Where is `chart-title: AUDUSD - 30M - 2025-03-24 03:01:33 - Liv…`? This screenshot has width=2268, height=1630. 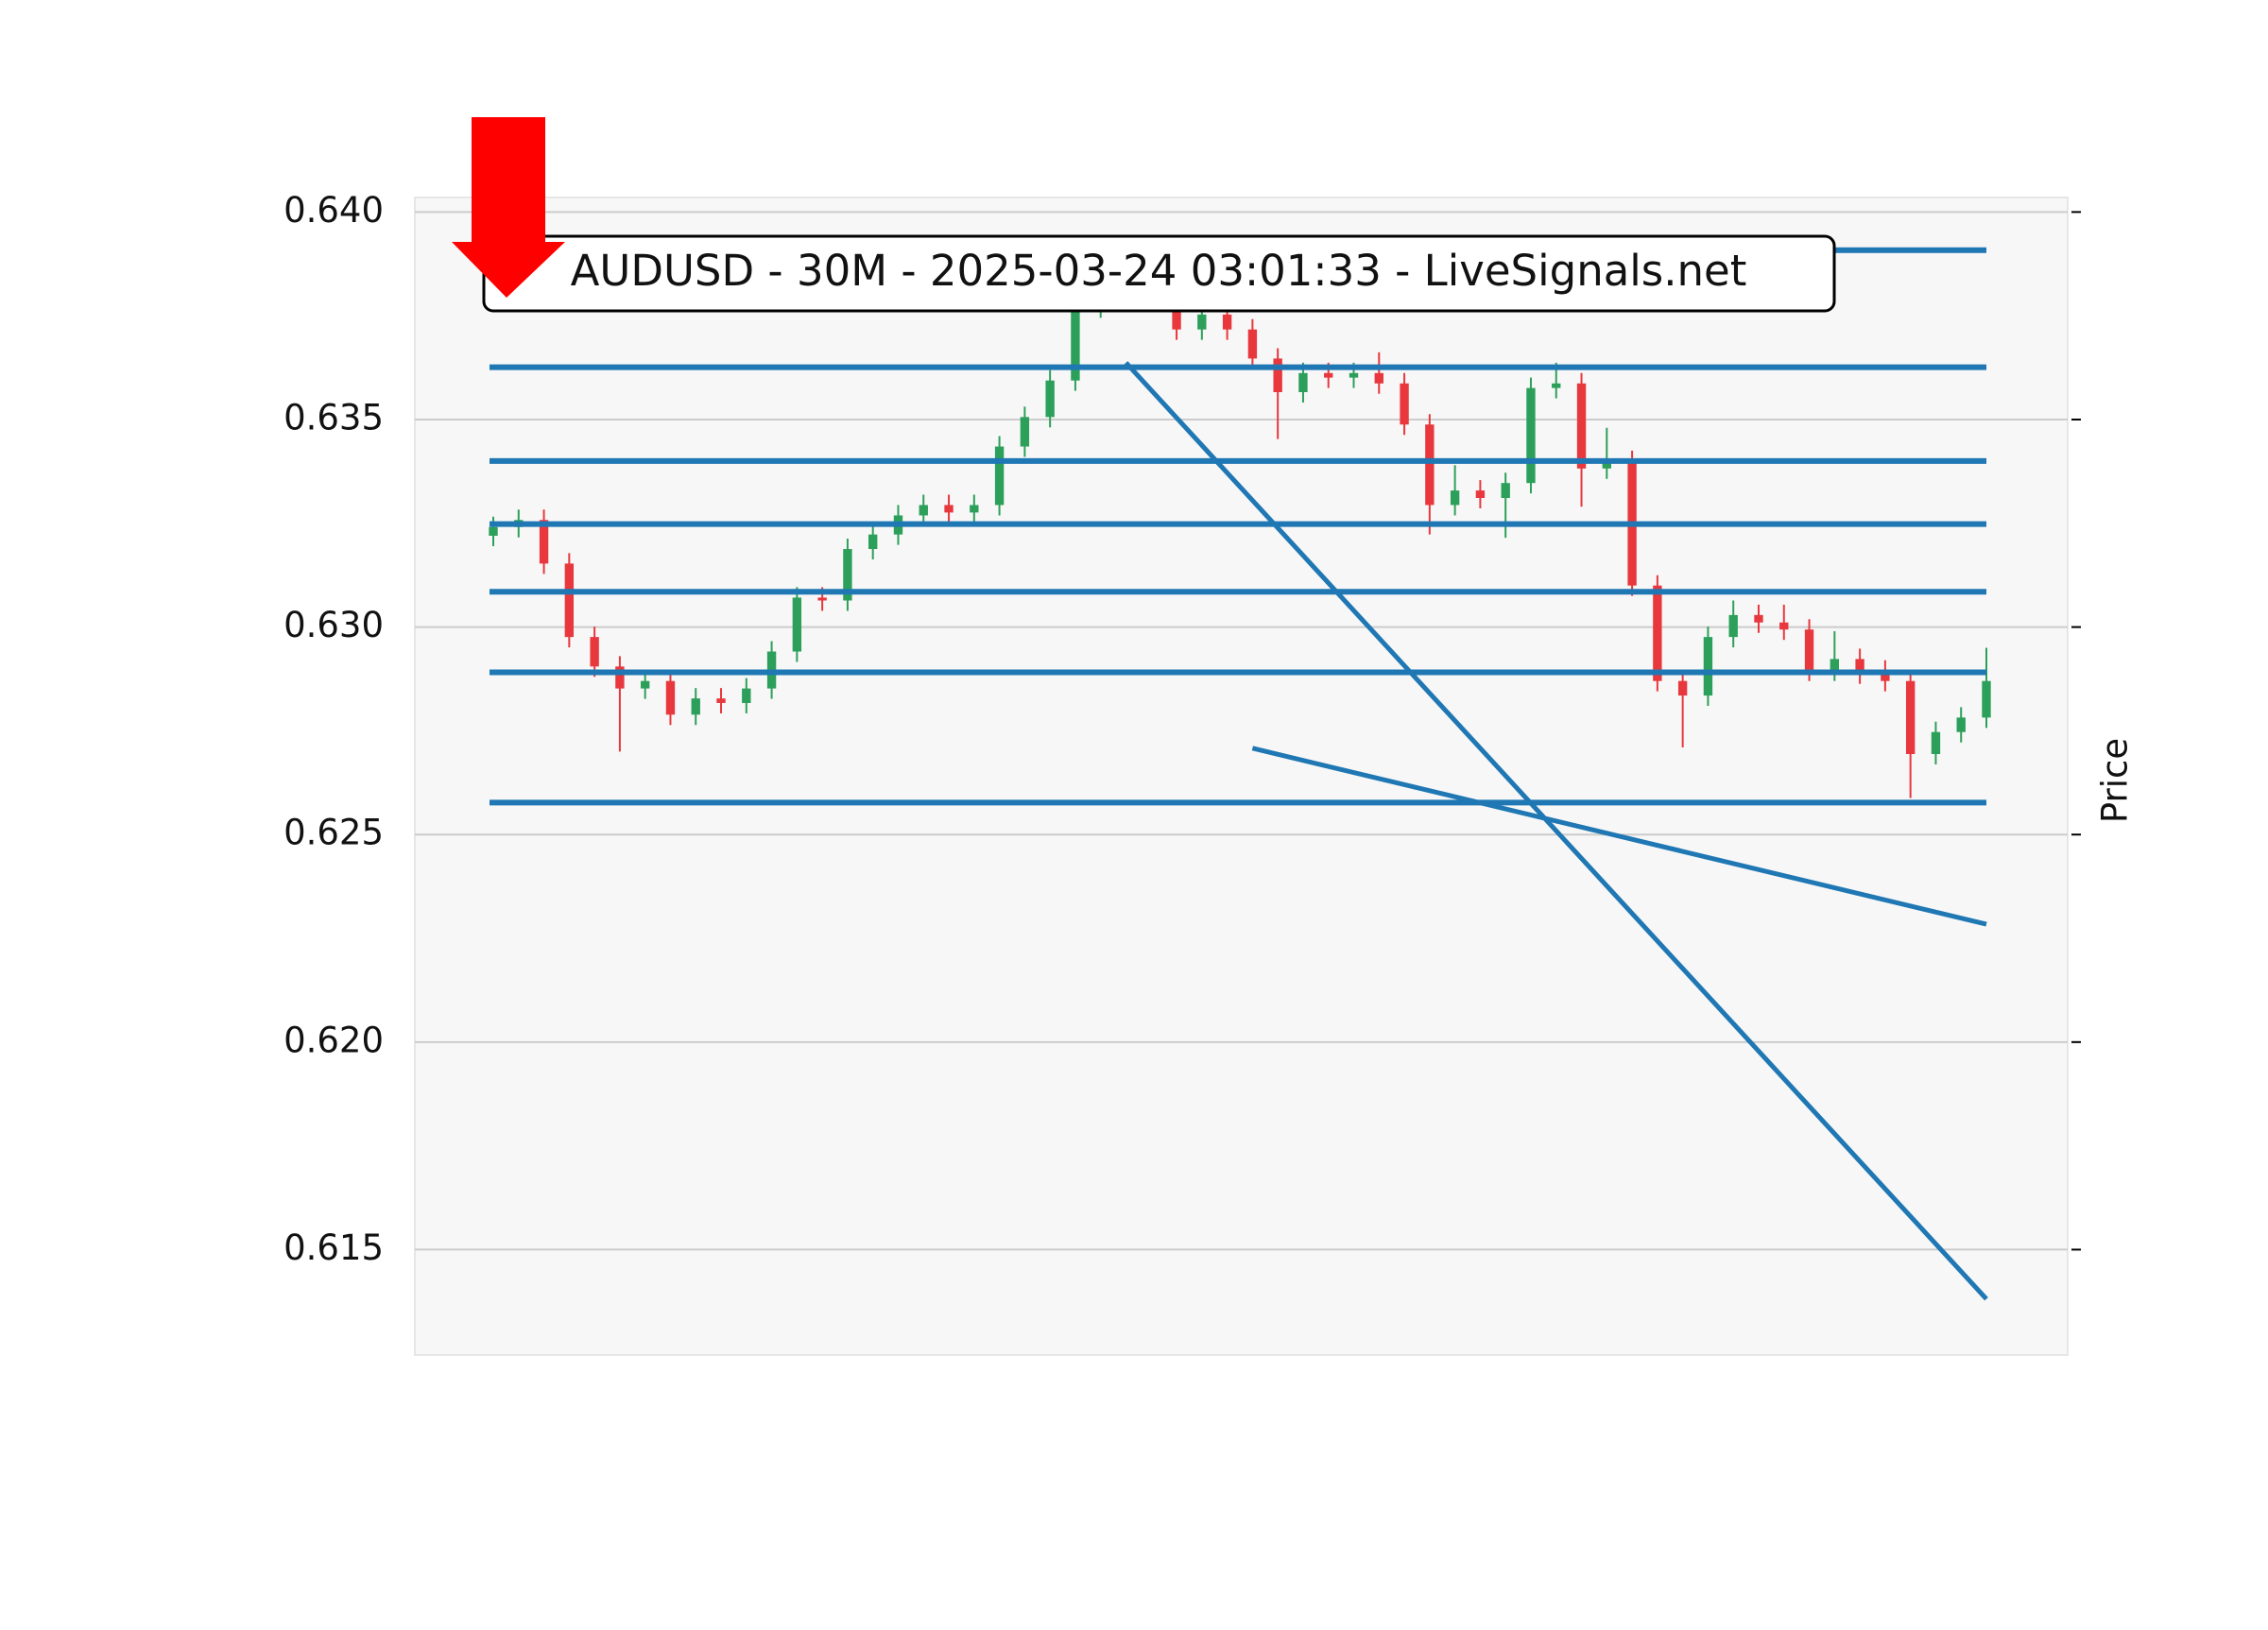 chart-title: AUDUSD - 30M - 2025-03-24 03:01:33 - Liv… is located at coordinates (1159, 271).